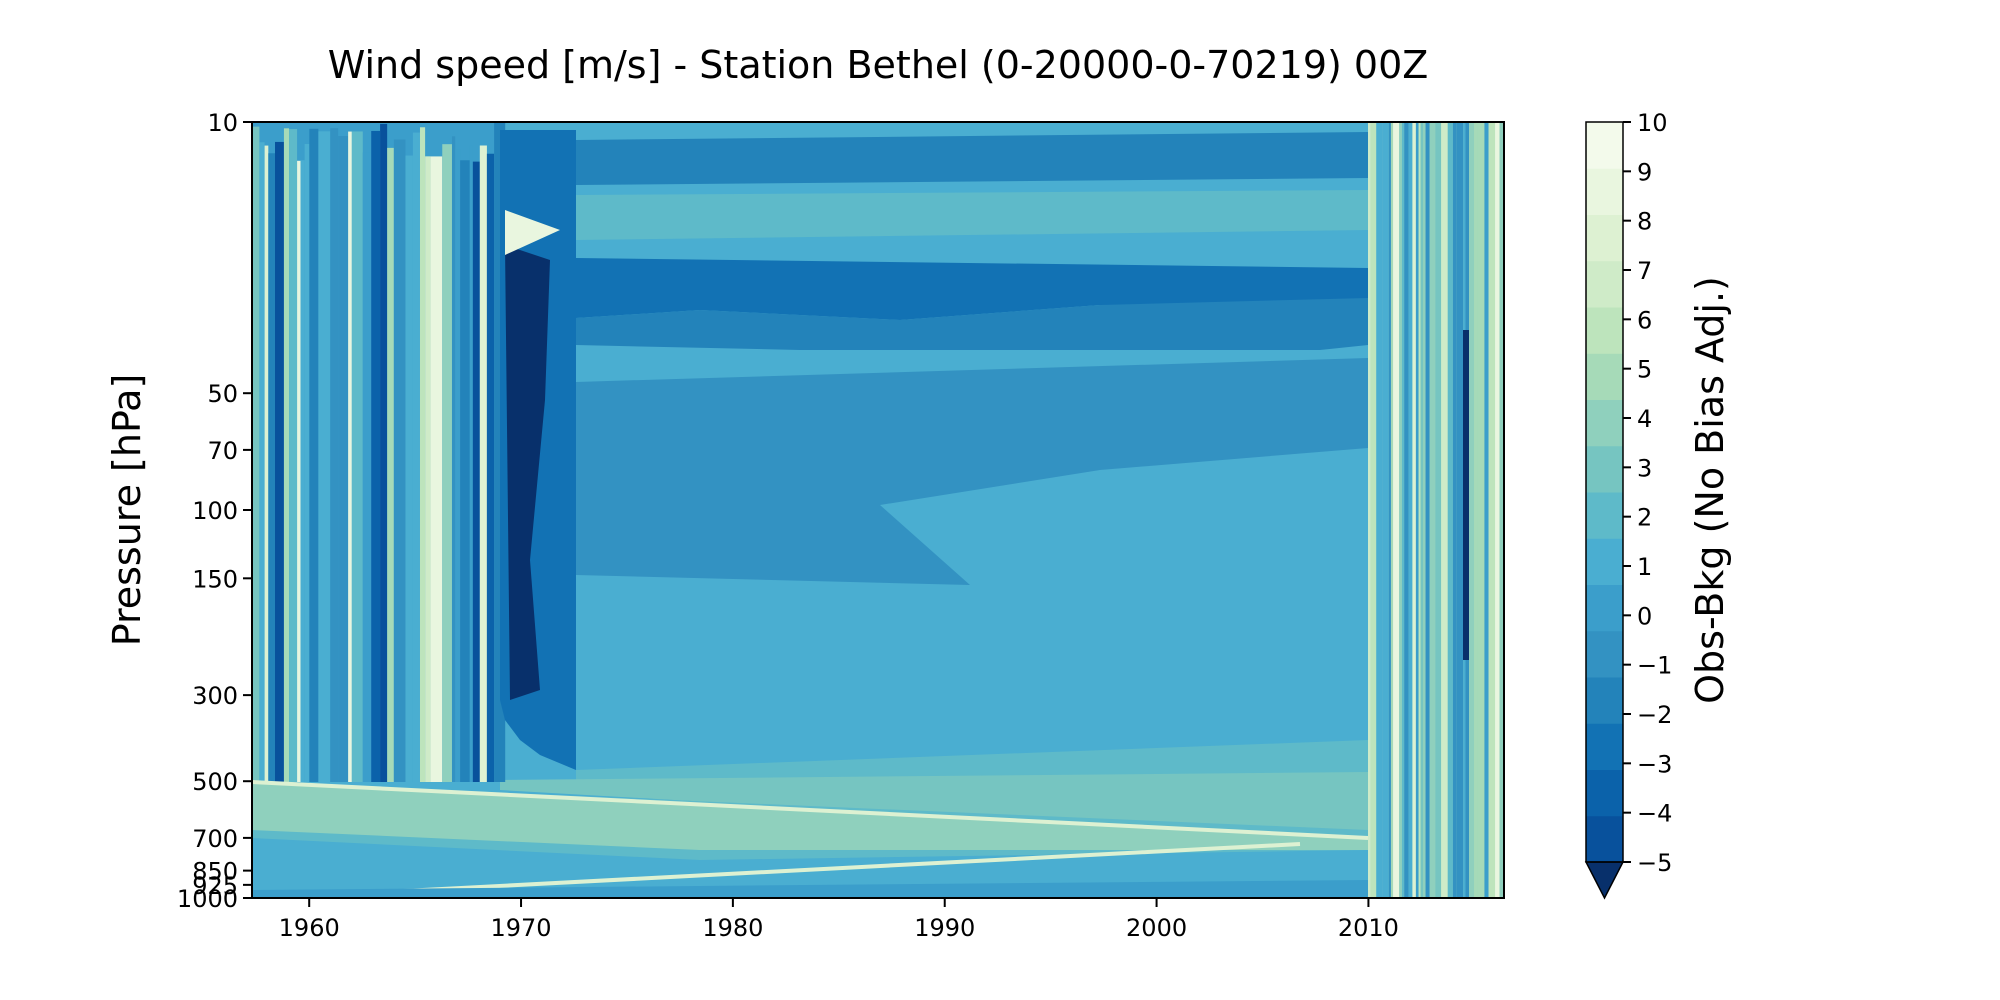 The image size is (2000, 1000). What do you see at coordinates (527, 472) in the screenshot?
I see `dark-column-core` at bounding box center [527, 472].